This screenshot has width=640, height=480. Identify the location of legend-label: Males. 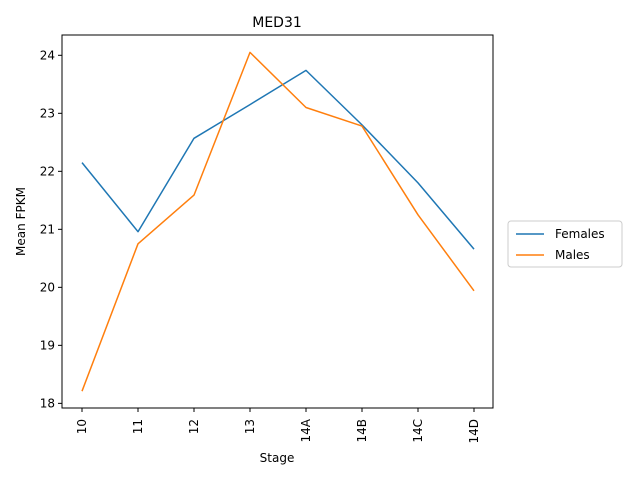
(572, 255).